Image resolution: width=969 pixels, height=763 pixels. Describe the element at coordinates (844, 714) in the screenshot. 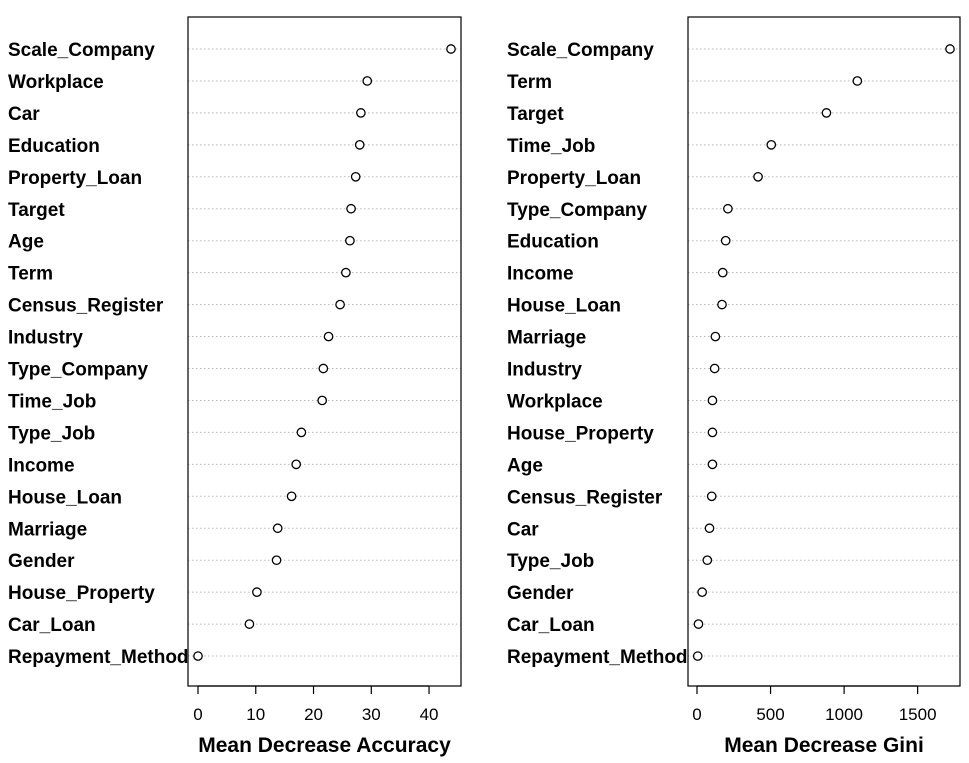

I see `x-tick-label: 1000` at that location.